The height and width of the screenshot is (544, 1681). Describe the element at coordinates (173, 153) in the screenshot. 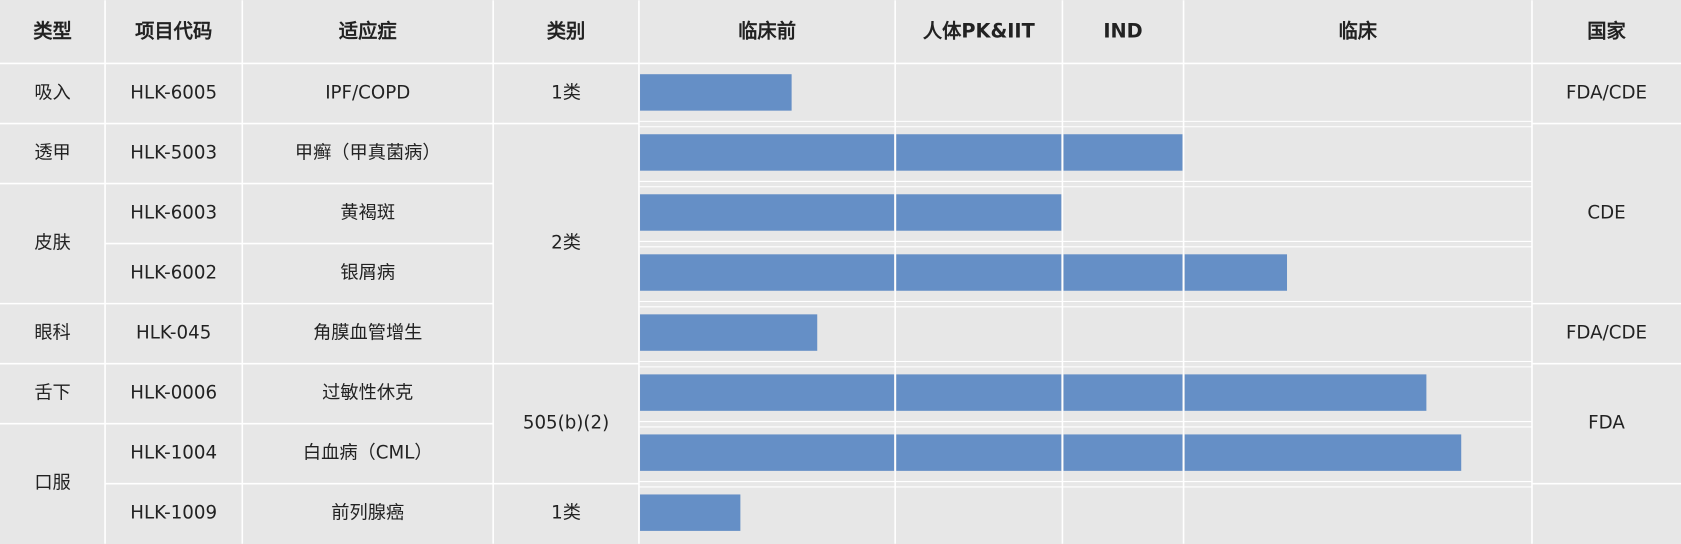

I see `code-cell: HLK-5003` at that location.